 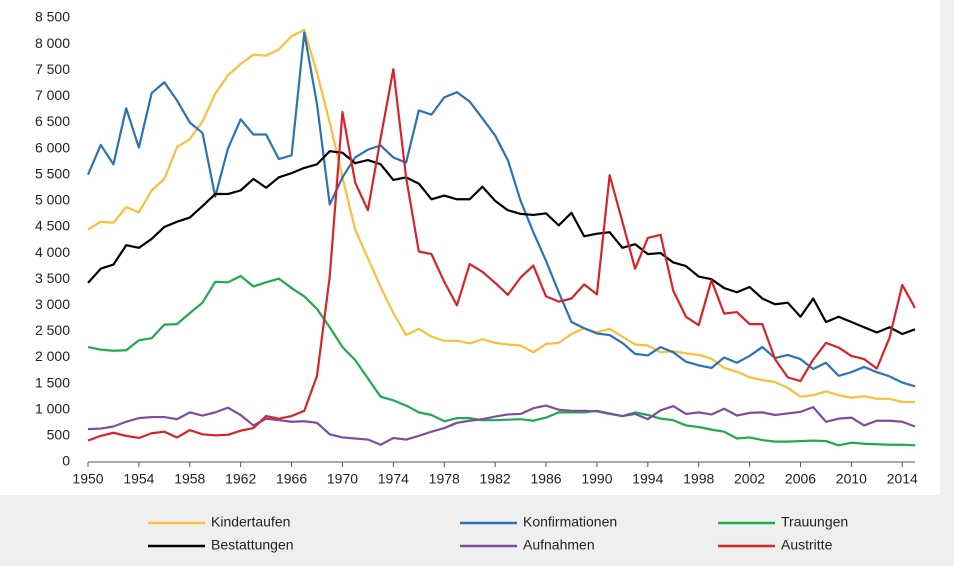 What do you see at coordinates (444, 479) in the screenshot?
I see `x-tick-label: 1978` at bounding box center [444, 479].